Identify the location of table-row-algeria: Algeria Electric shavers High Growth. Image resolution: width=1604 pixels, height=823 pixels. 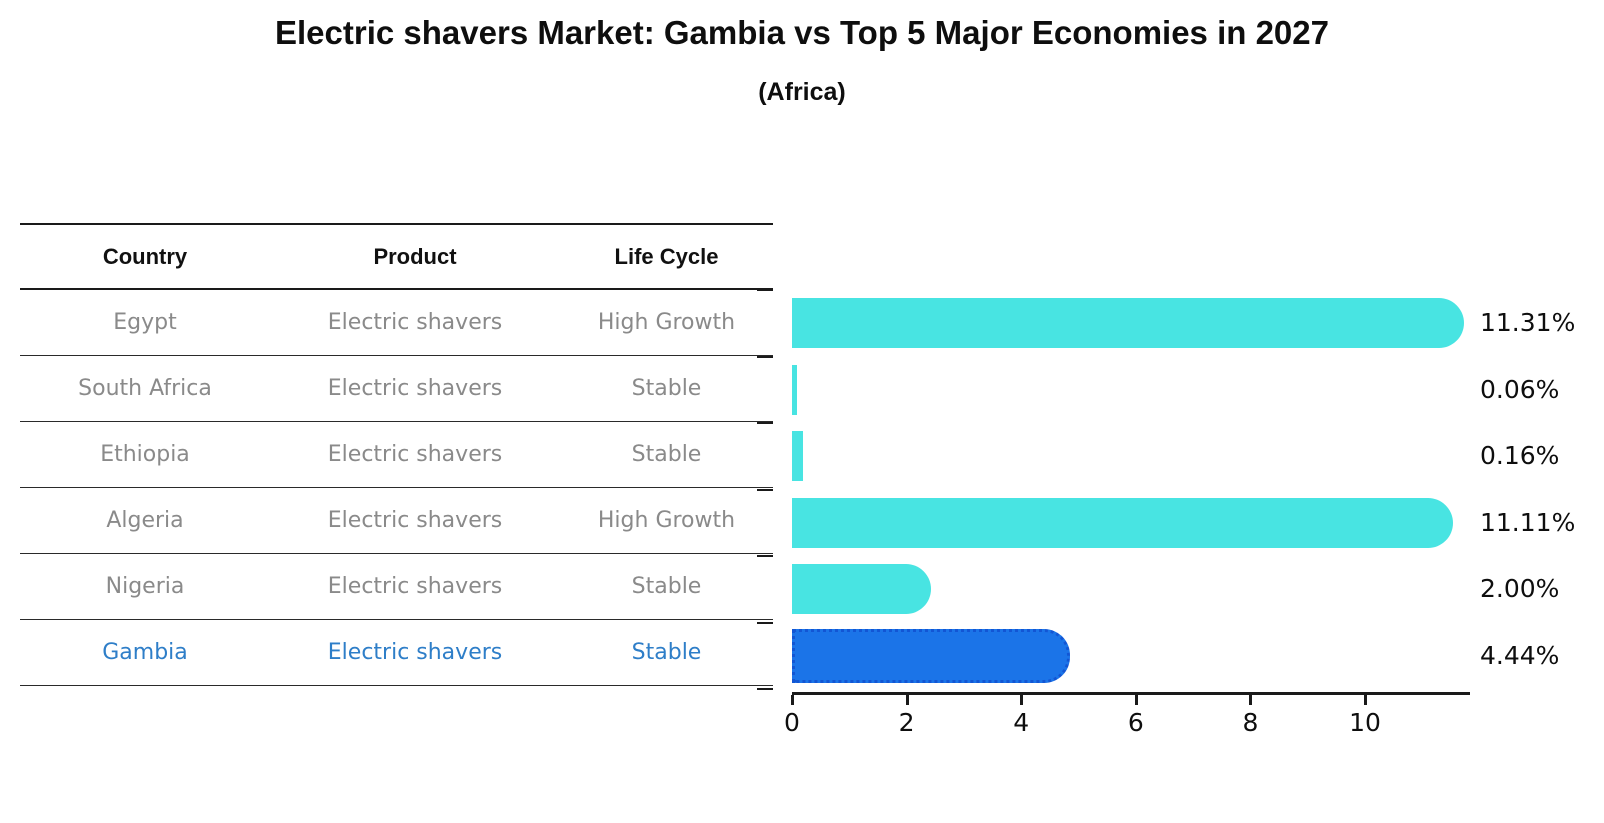
(396, 521).